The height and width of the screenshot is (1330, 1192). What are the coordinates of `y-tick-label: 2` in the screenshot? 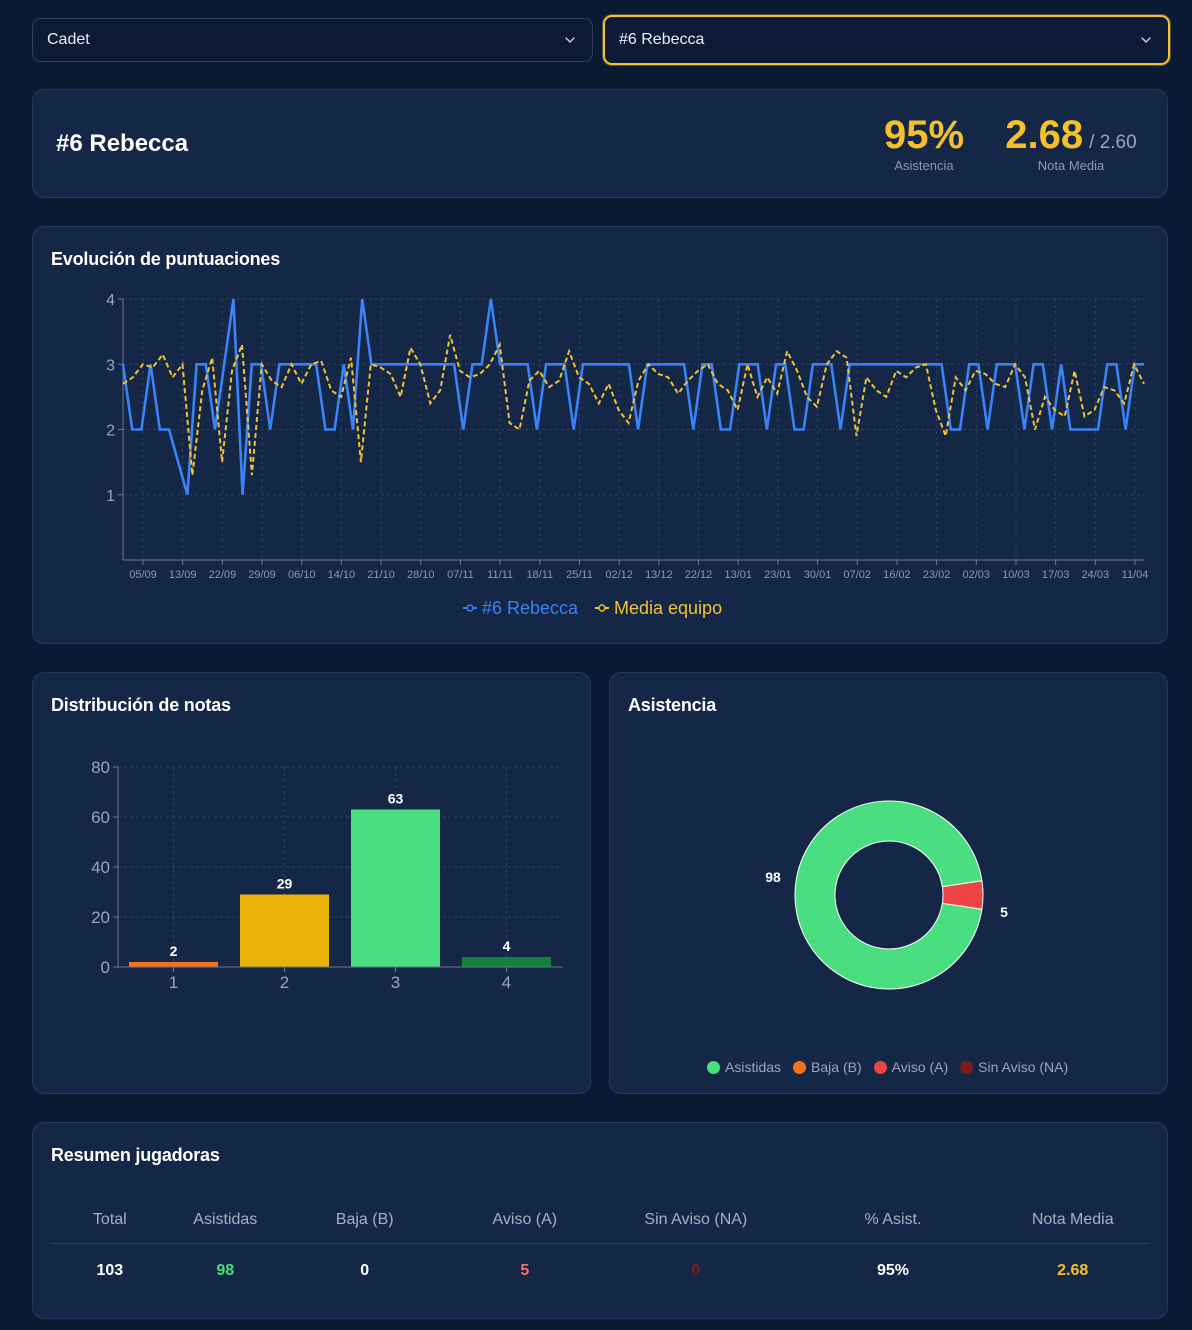 It's located at (110, 431).